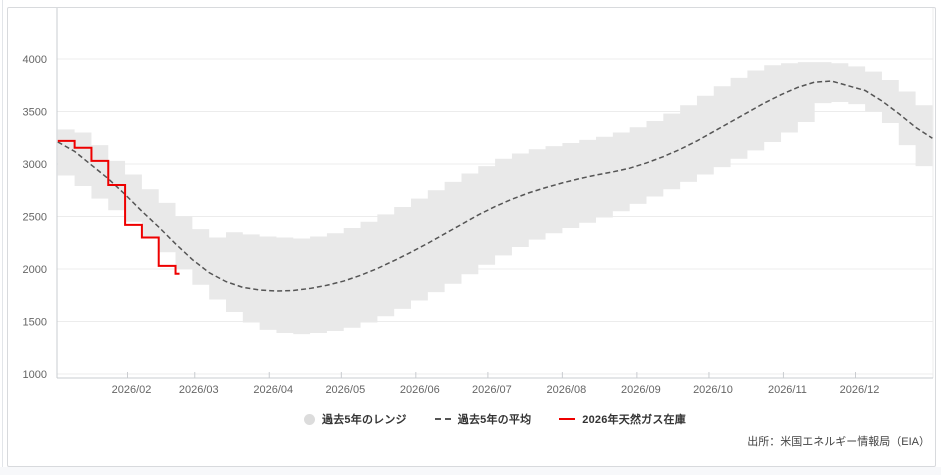 The width and height of the screenshot is (941, 475). I want to click on y-tick-label: 1000, so click(35, 375).